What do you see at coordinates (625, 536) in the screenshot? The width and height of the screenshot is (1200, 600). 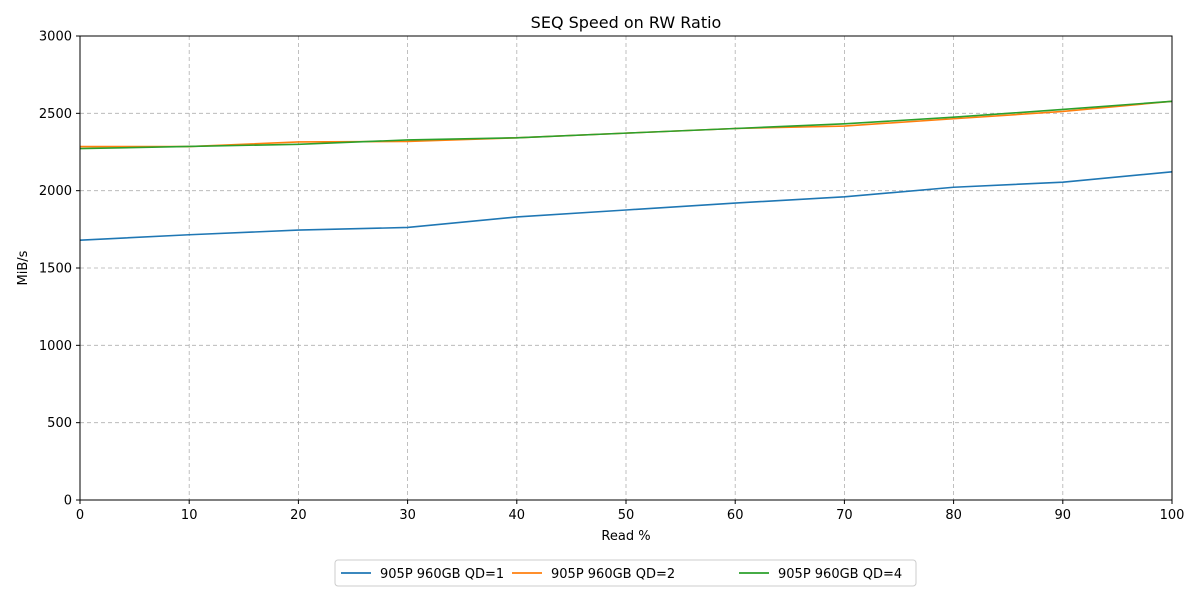 I see `x-axis-label: Read %` at bounding box center [625, 536].